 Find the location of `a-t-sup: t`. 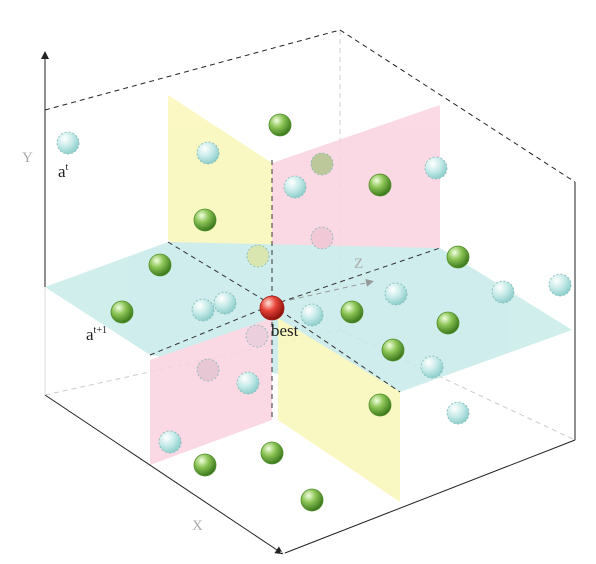

a-t-sup: t is located at coordinates (67, 167).